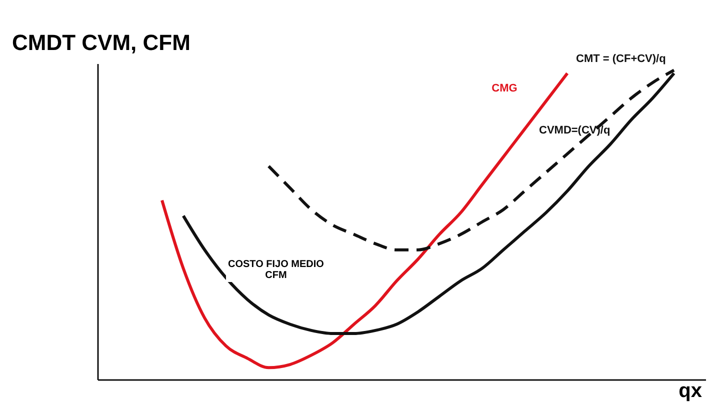 The height and width of the screenshot is (420, 724). Describe the element at coordinates (101, 43) in the screenshot. I see `y-axis-title: CMDT CVM, CFM` at that location.